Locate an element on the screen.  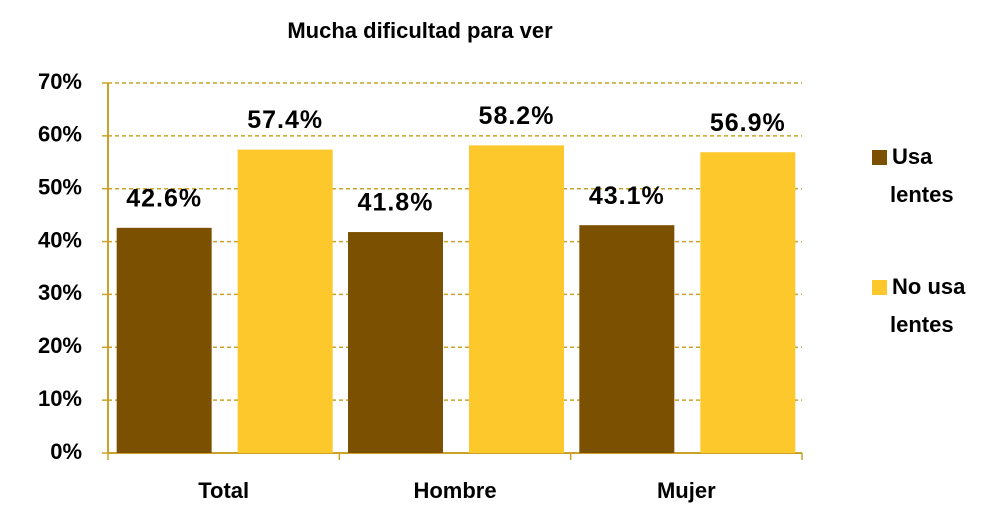
legend-label: Usa lentes is located at coordinates (922, 175).